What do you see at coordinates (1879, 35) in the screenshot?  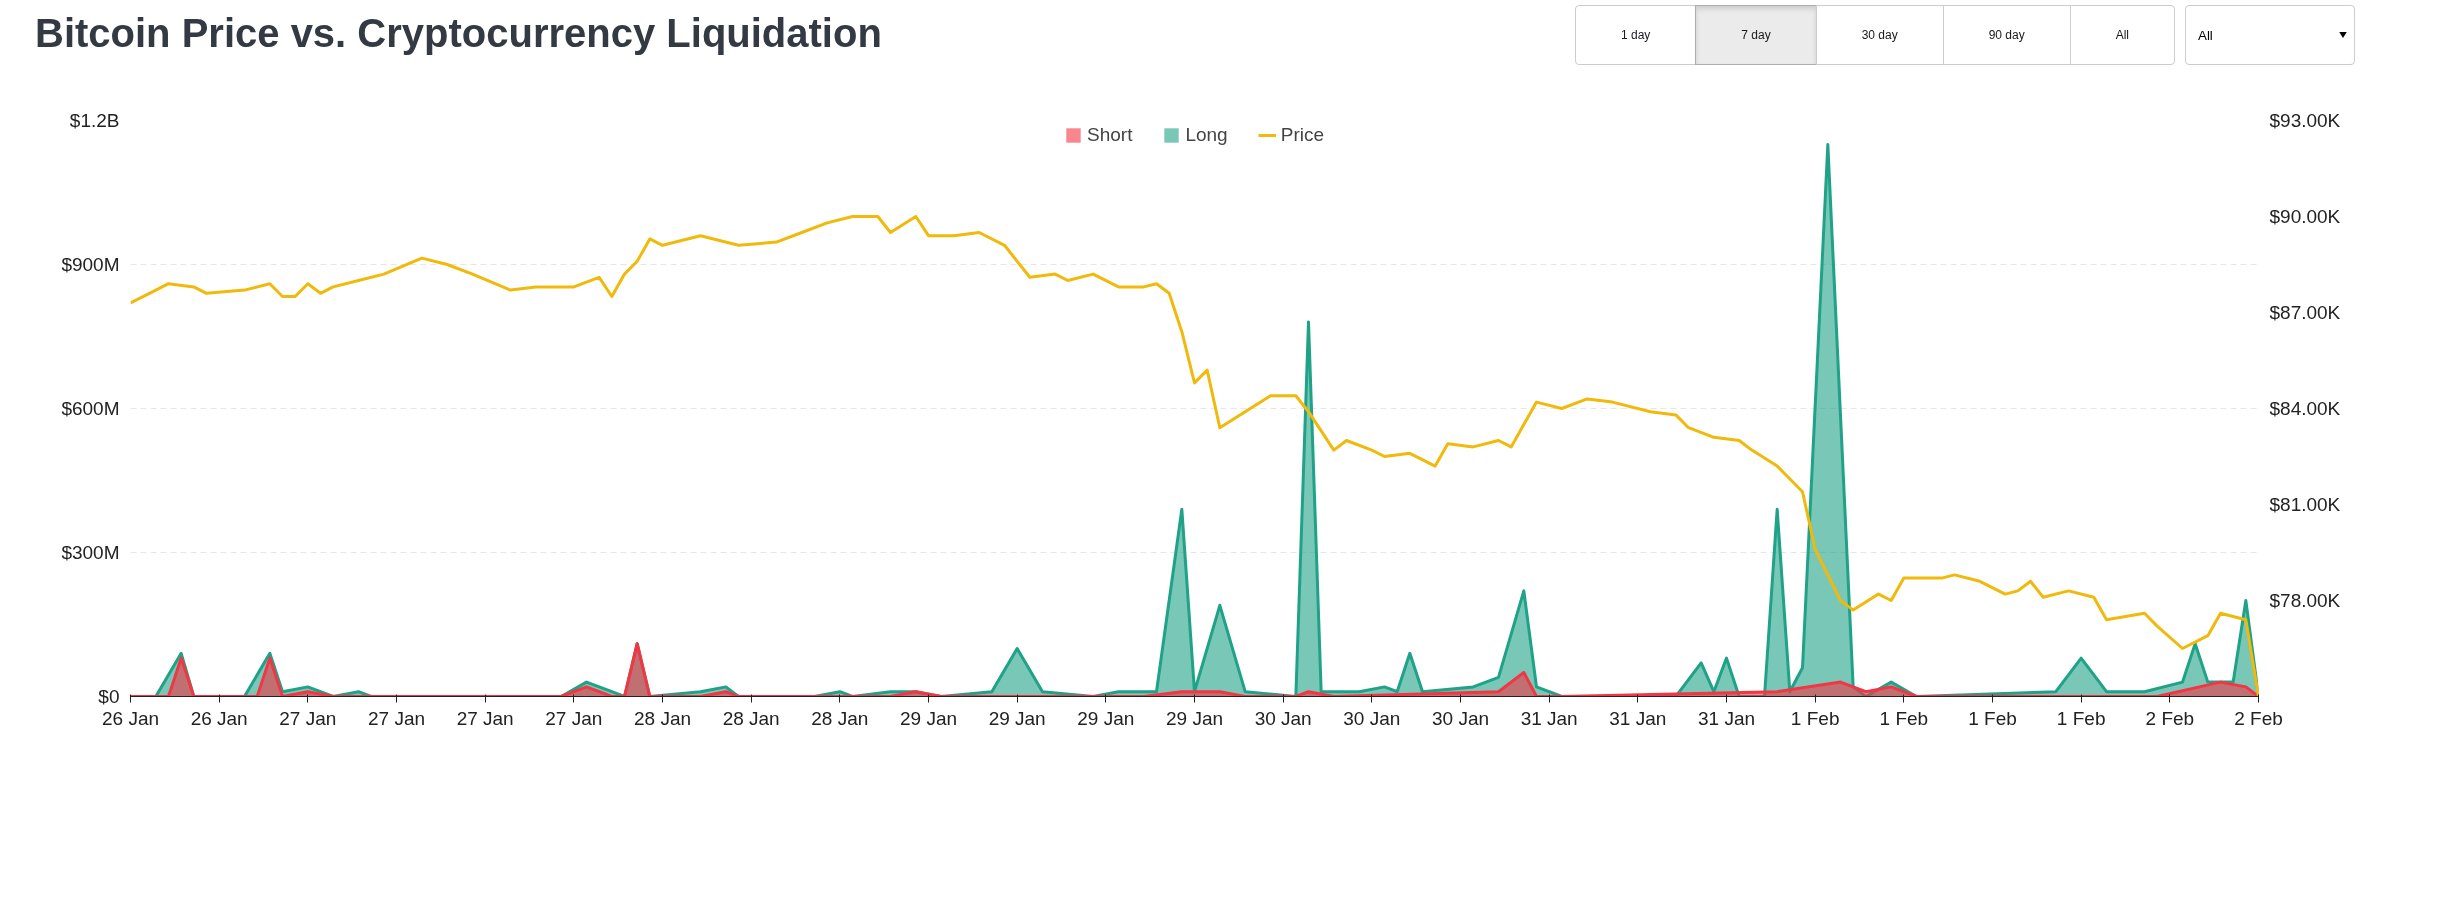 I see `text: 30 day` at bounding box center [1879, 35].